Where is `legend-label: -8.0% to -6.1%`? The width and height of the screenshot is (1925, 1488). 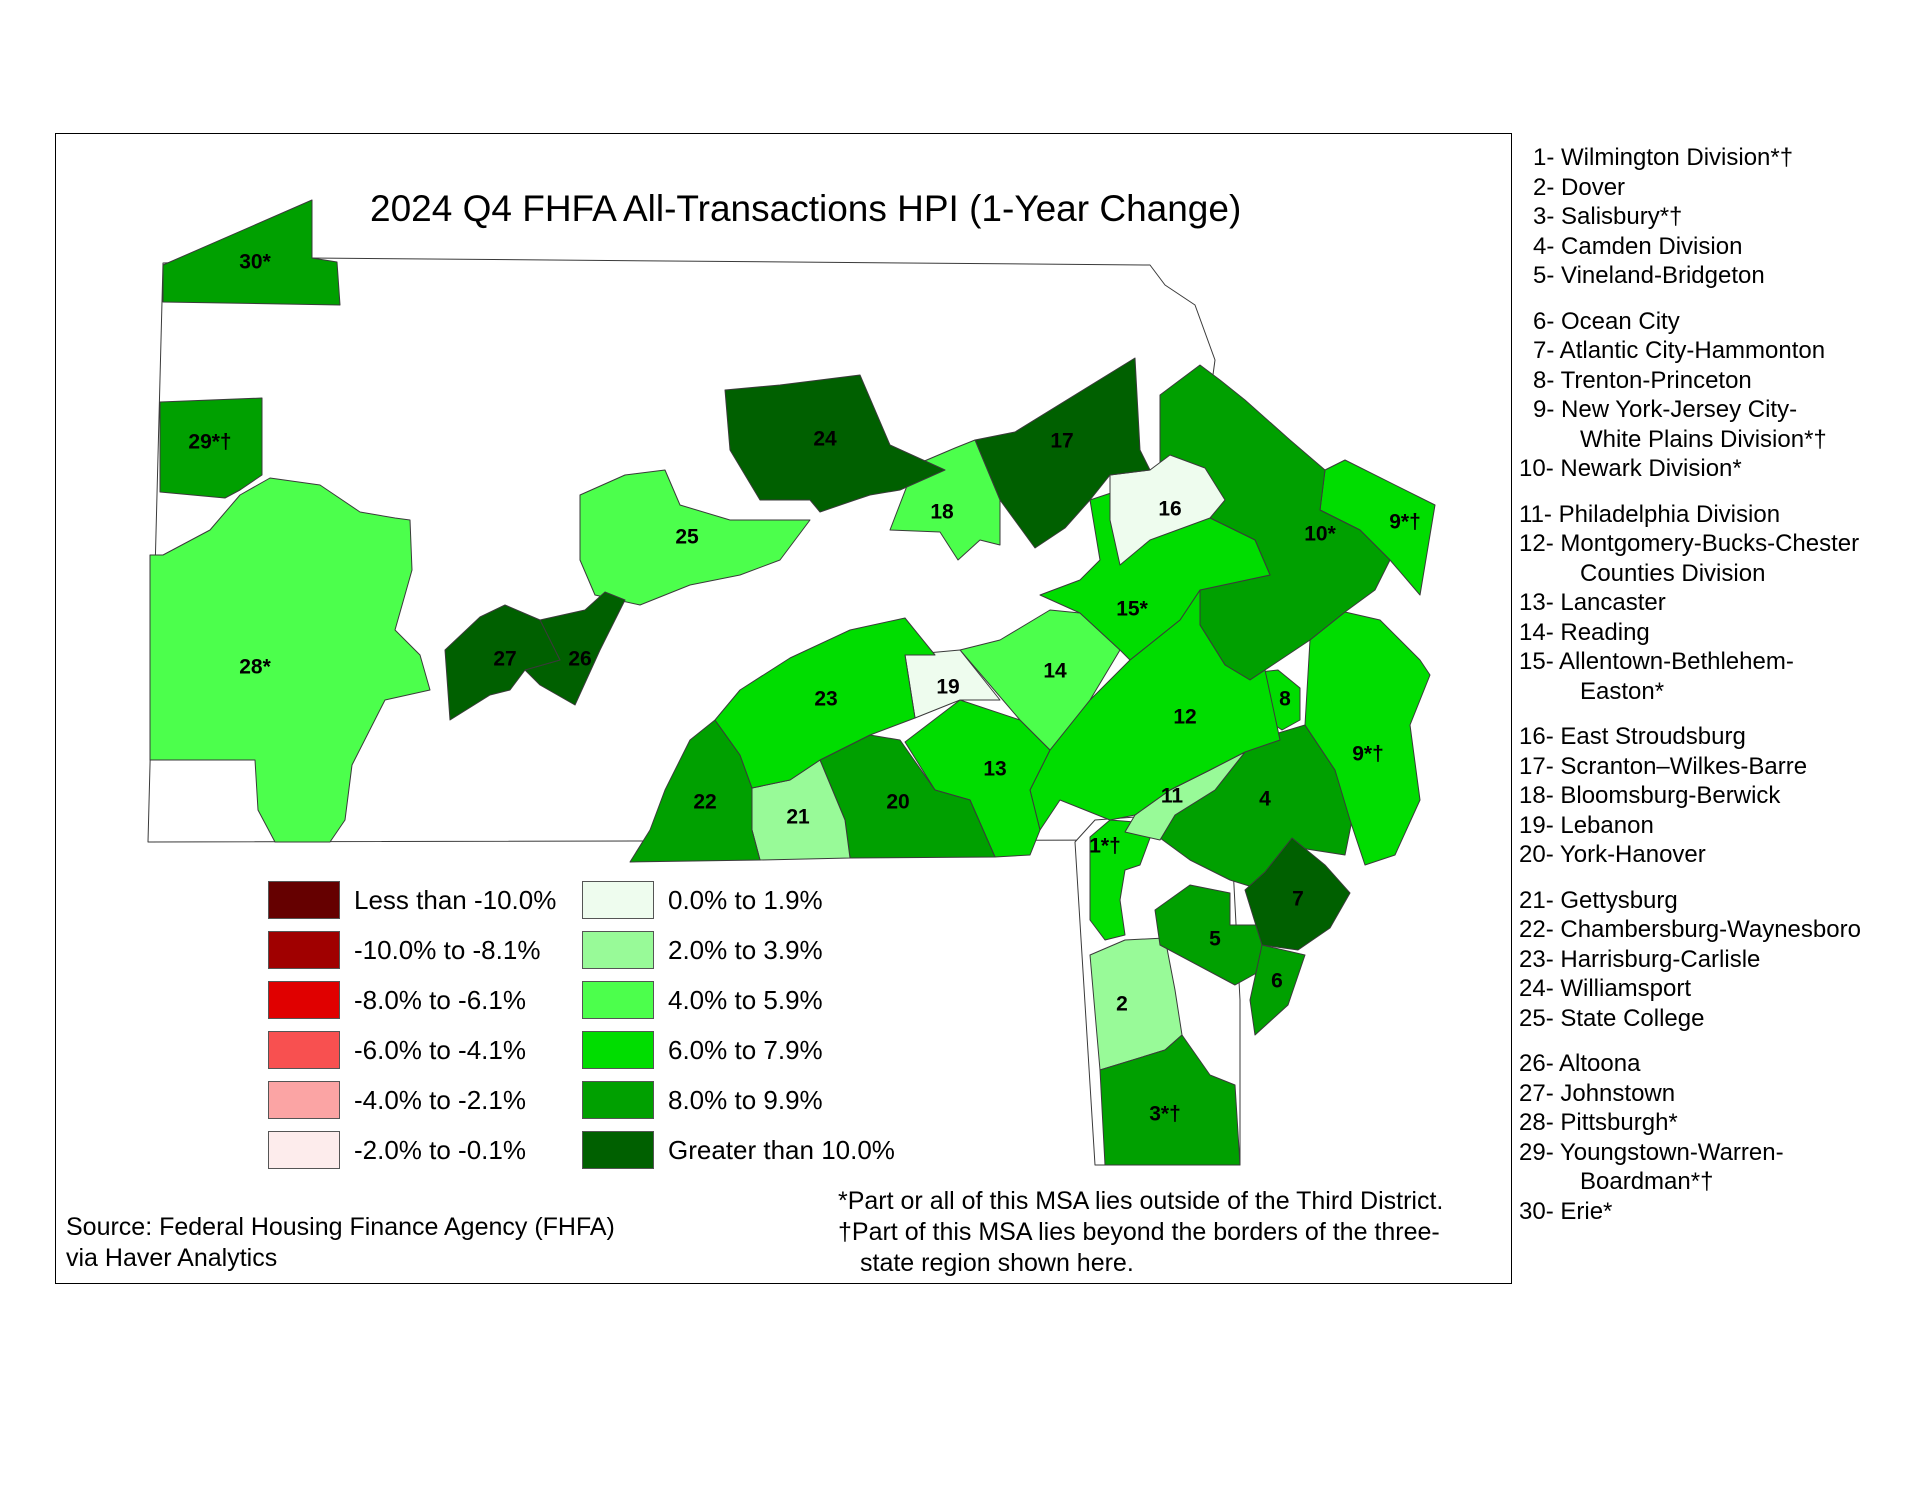 legend-label: -8.0% to -6.1% is located at coordinates (440, 999).